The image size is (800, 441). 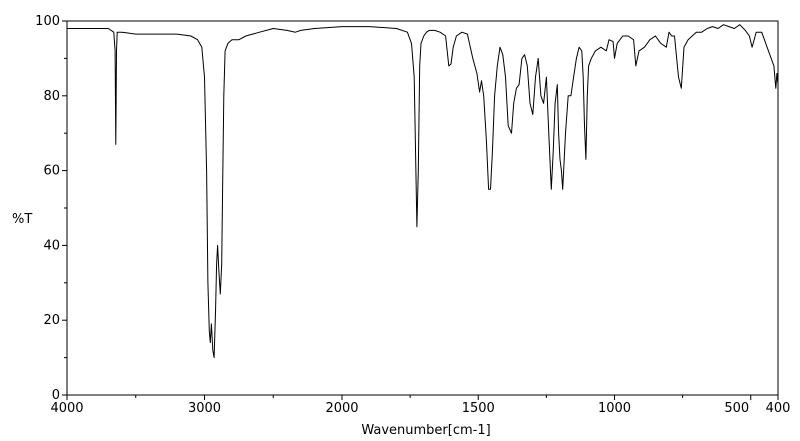 I want to click on x-axis-label: Wavenumber[cm-1], so click(x=425, y=430).